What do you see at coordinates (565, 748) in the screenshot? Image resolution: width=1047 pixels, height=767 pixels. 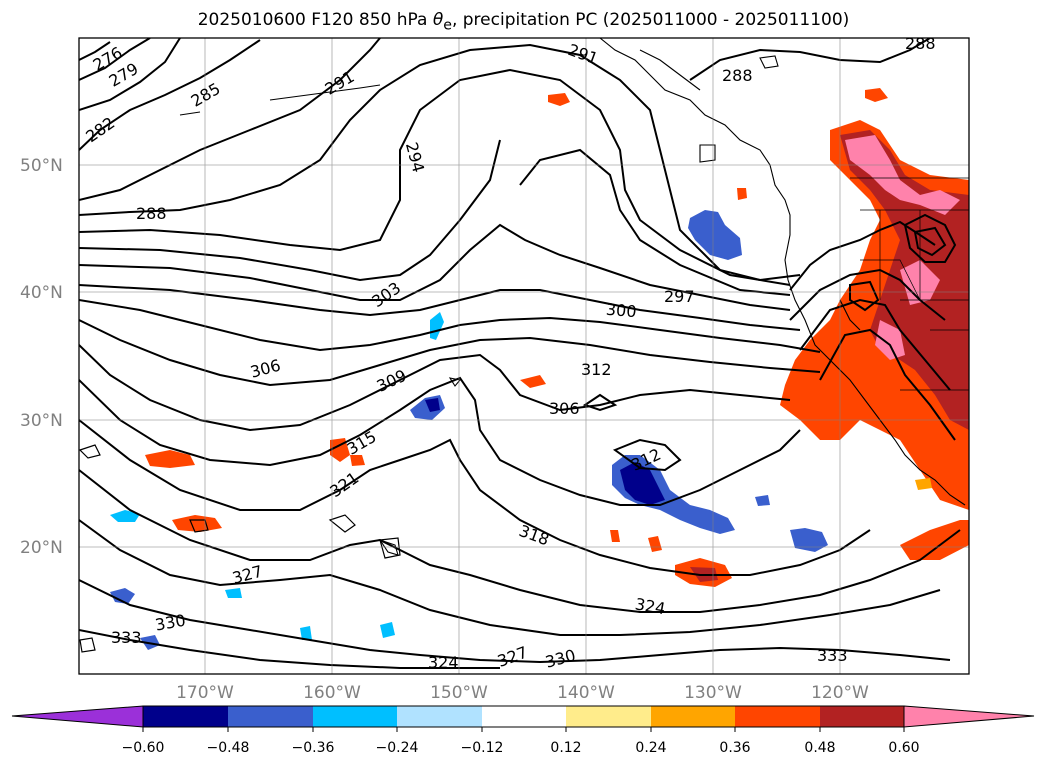 I see `colorbar-tick-label: 0.12` at bounding box center [565, 748].